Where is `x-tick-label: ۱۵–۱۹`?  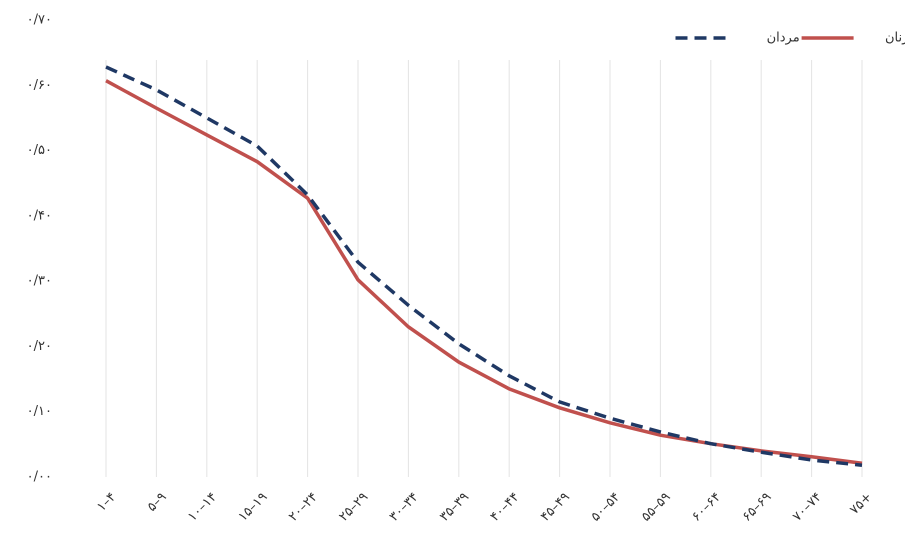 x-tick-label: ۱۵–۱۹ is located at coordinates (253, 507).